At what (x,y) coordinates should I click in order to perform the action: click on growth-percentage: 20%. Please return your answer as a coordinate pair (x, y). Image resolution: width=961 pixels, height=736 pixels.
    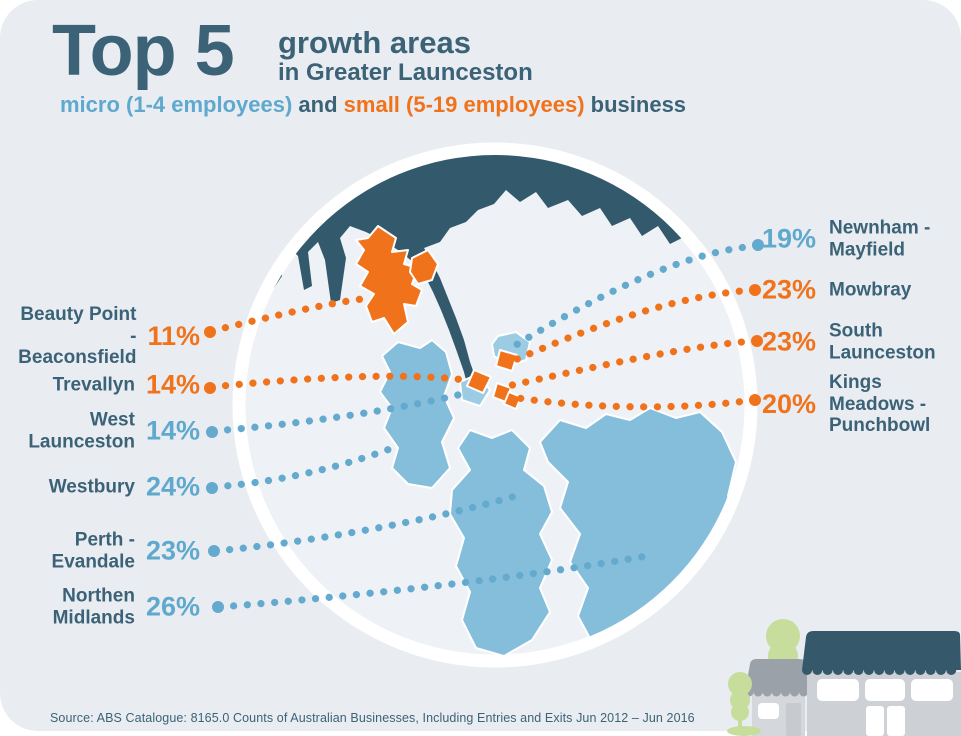
    Looking at the image, I should click on (789, 403).